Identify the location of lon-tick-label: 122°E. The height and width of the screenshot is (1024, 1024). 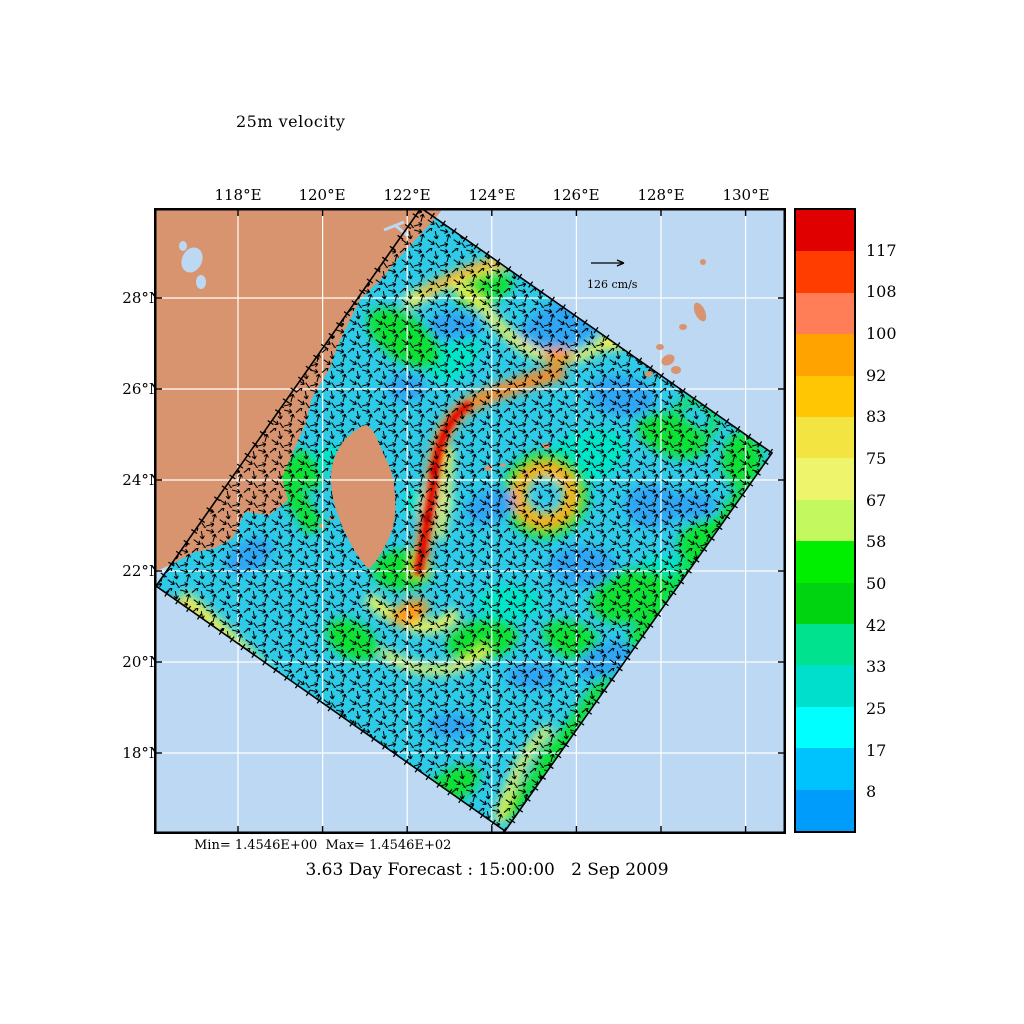
(407, 195).